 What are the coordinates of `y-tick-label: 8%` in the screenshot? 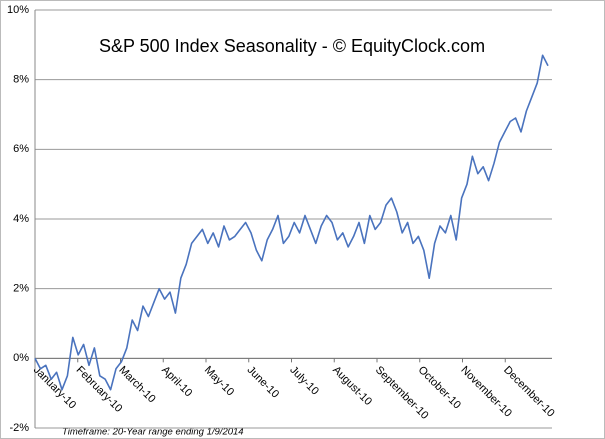 It's located at (21, 80).